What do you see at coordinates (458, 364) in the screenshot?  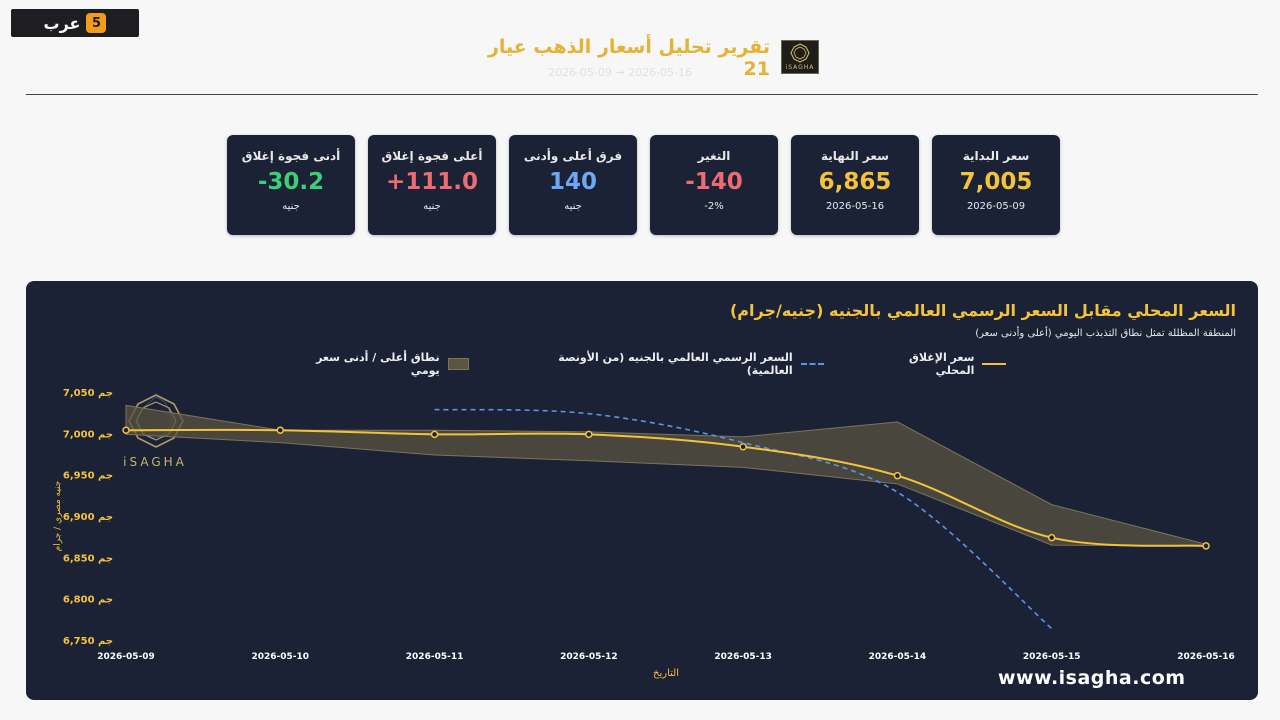 I see `legend-swatch-range` at bounding box center [458, 364].